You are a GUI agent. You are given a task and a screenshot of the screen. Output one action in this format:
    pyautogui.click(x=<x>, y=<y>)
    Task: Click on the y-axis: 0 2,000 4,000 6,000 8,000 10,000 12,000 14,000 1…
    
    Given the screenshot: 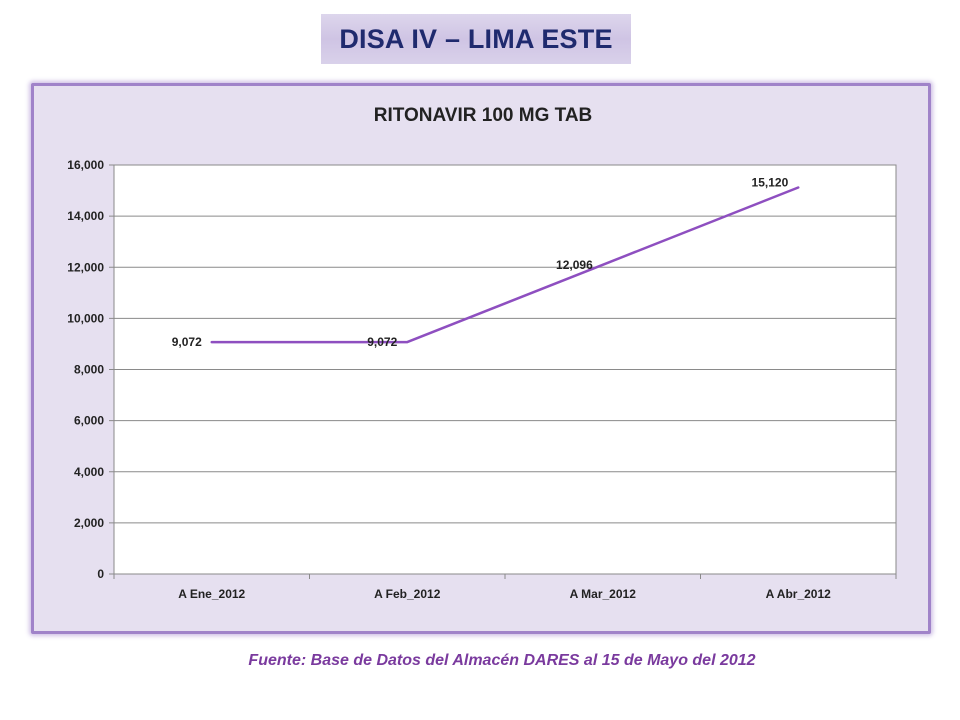 What is the action you would take?
    pyautogui.click(x=90, y=369)
    